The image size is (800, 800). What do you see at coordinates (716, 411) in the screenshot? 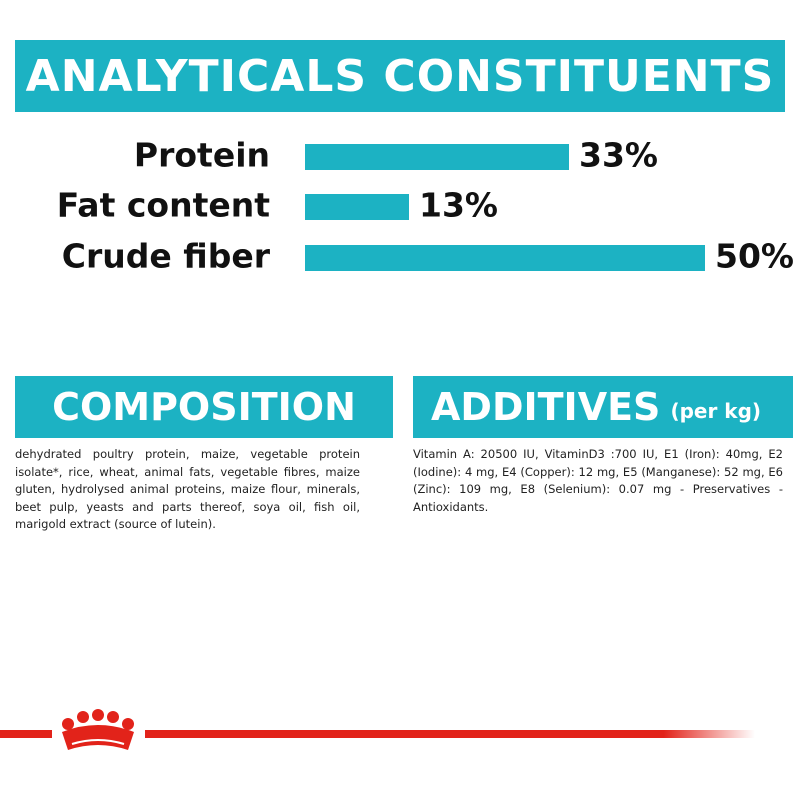
I see `additives-unit: (per kg)` at bounding box center [716, 411].